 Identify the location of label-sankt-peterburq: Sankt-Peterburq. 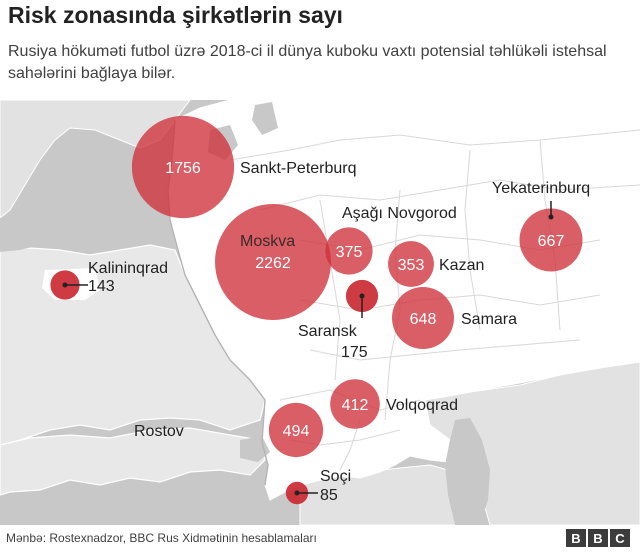
(298, 168).